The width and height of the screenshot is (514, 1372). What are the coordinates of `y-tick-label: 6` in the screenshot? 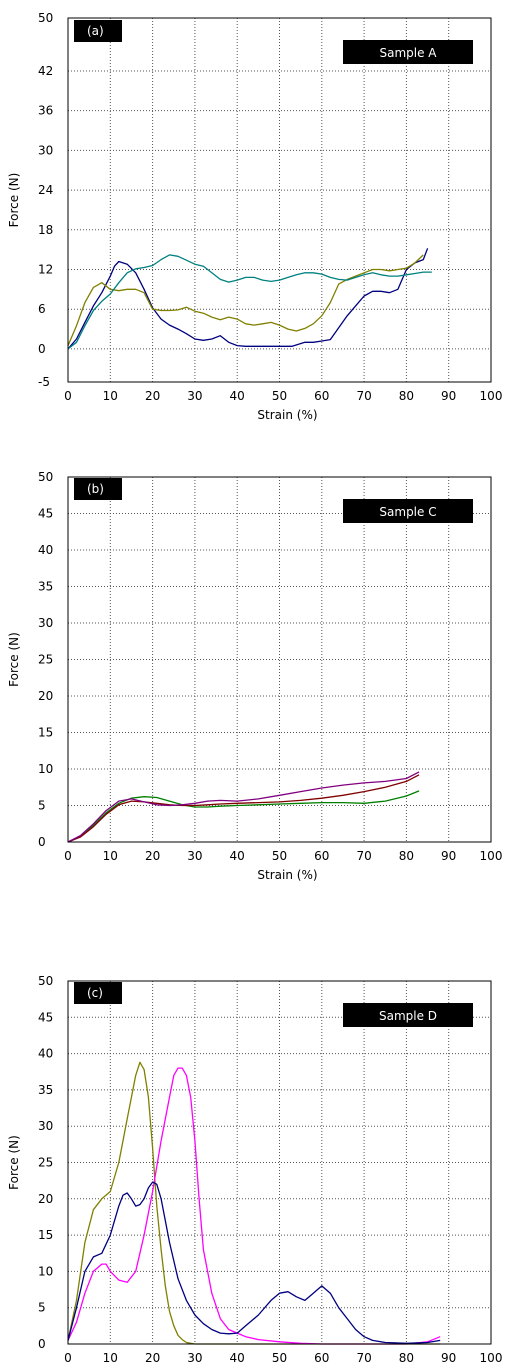 It's located at (42, 309).